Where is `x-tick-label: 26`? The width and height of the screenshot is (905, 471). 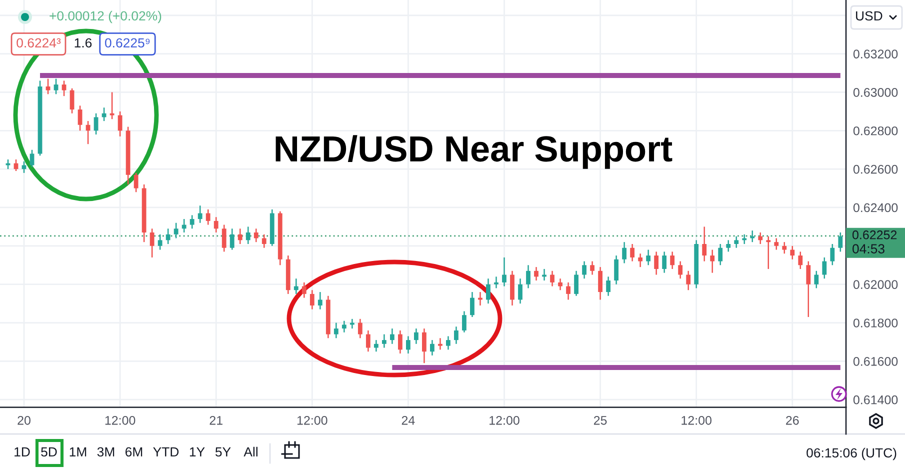
x-tick-label: 26 is located at coordinates (792, 420).